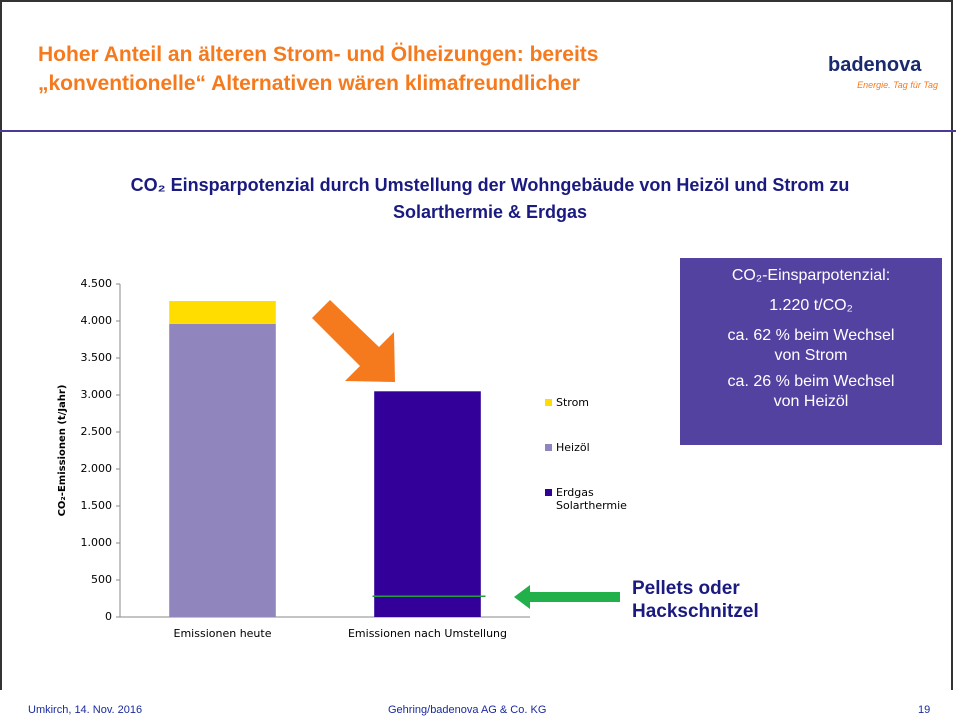 This screenshot has height=721, width=956. I want to click on legend-label: Heizöl, so click(573, 447).